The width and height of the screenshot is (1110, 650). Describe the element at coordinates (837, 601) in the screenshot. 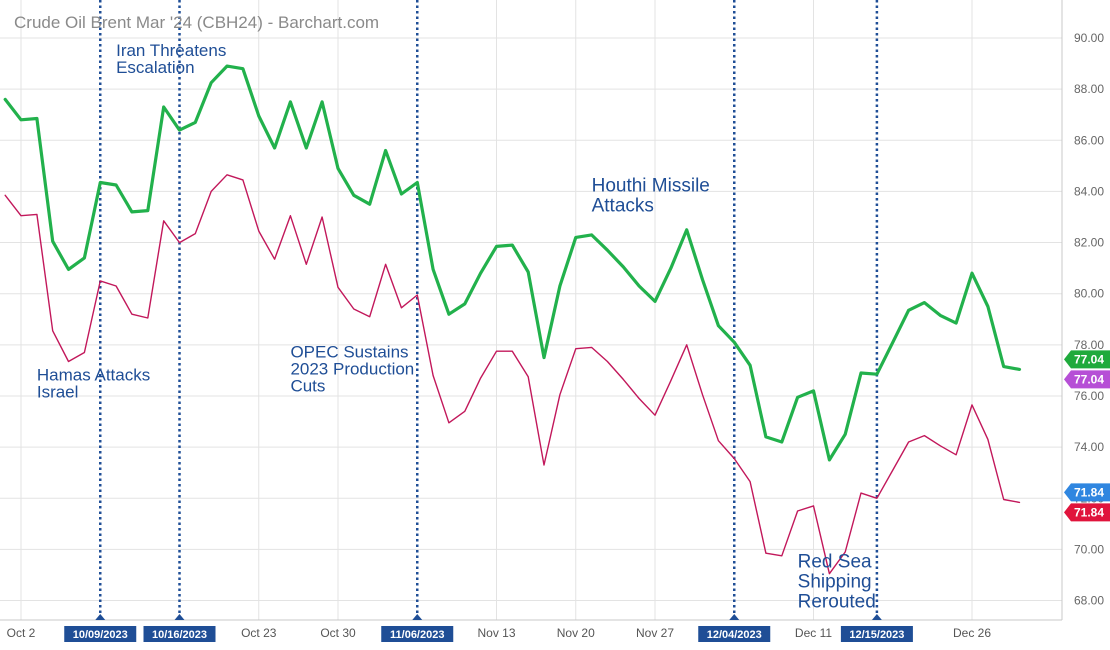

I see `annotation-line: Rerouted` at that location.